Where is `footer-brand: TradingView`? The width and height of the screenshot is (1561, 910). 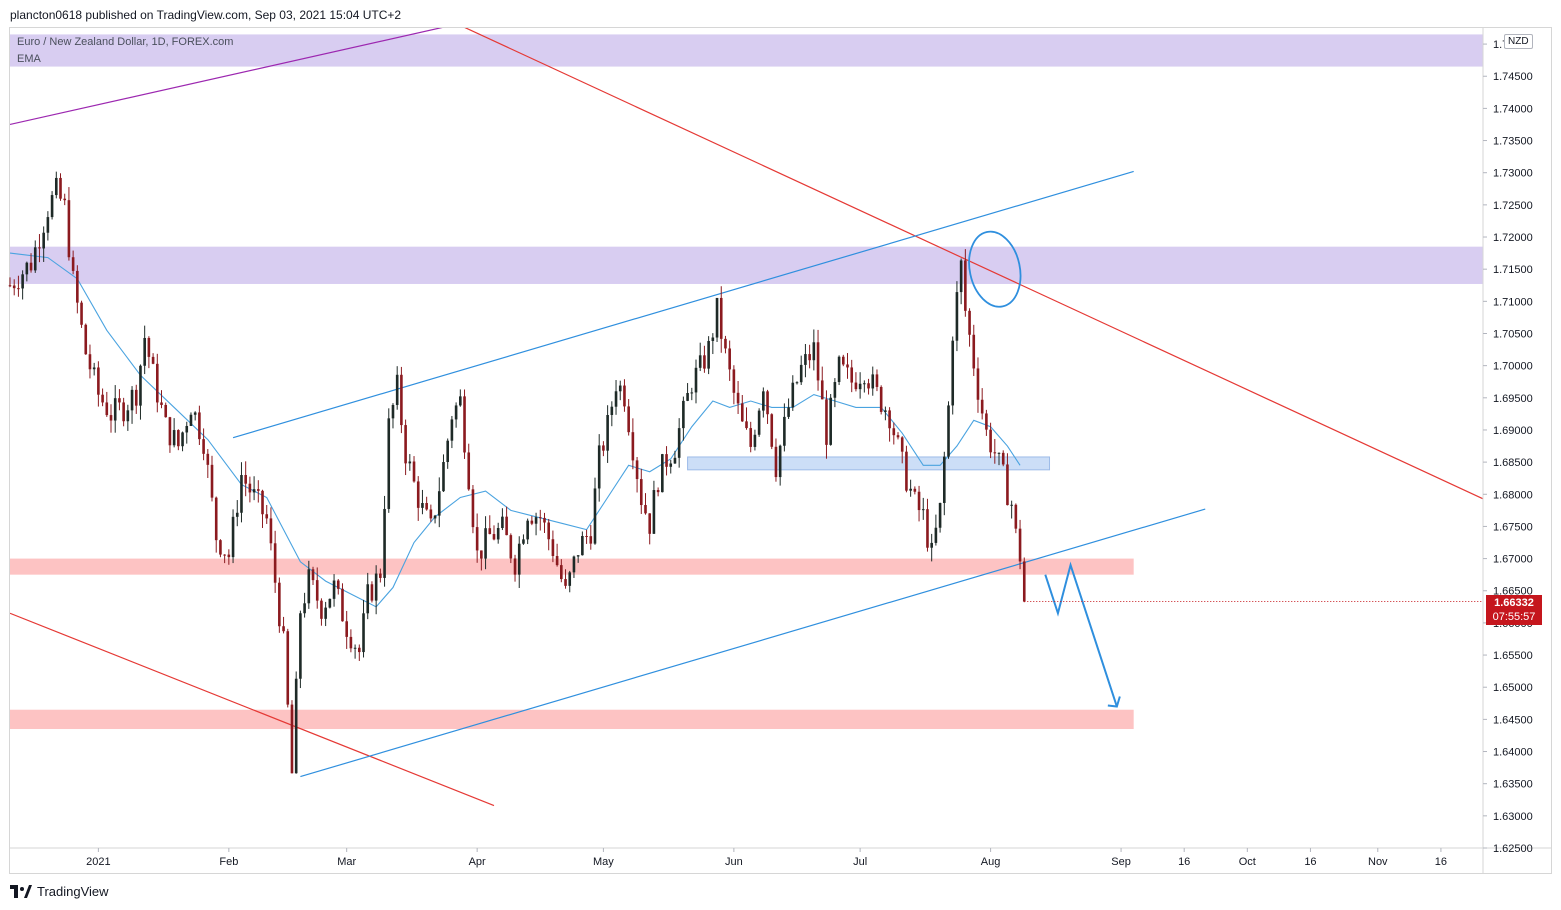 footer-brand: TradingView is located at coordinates (73, 891).